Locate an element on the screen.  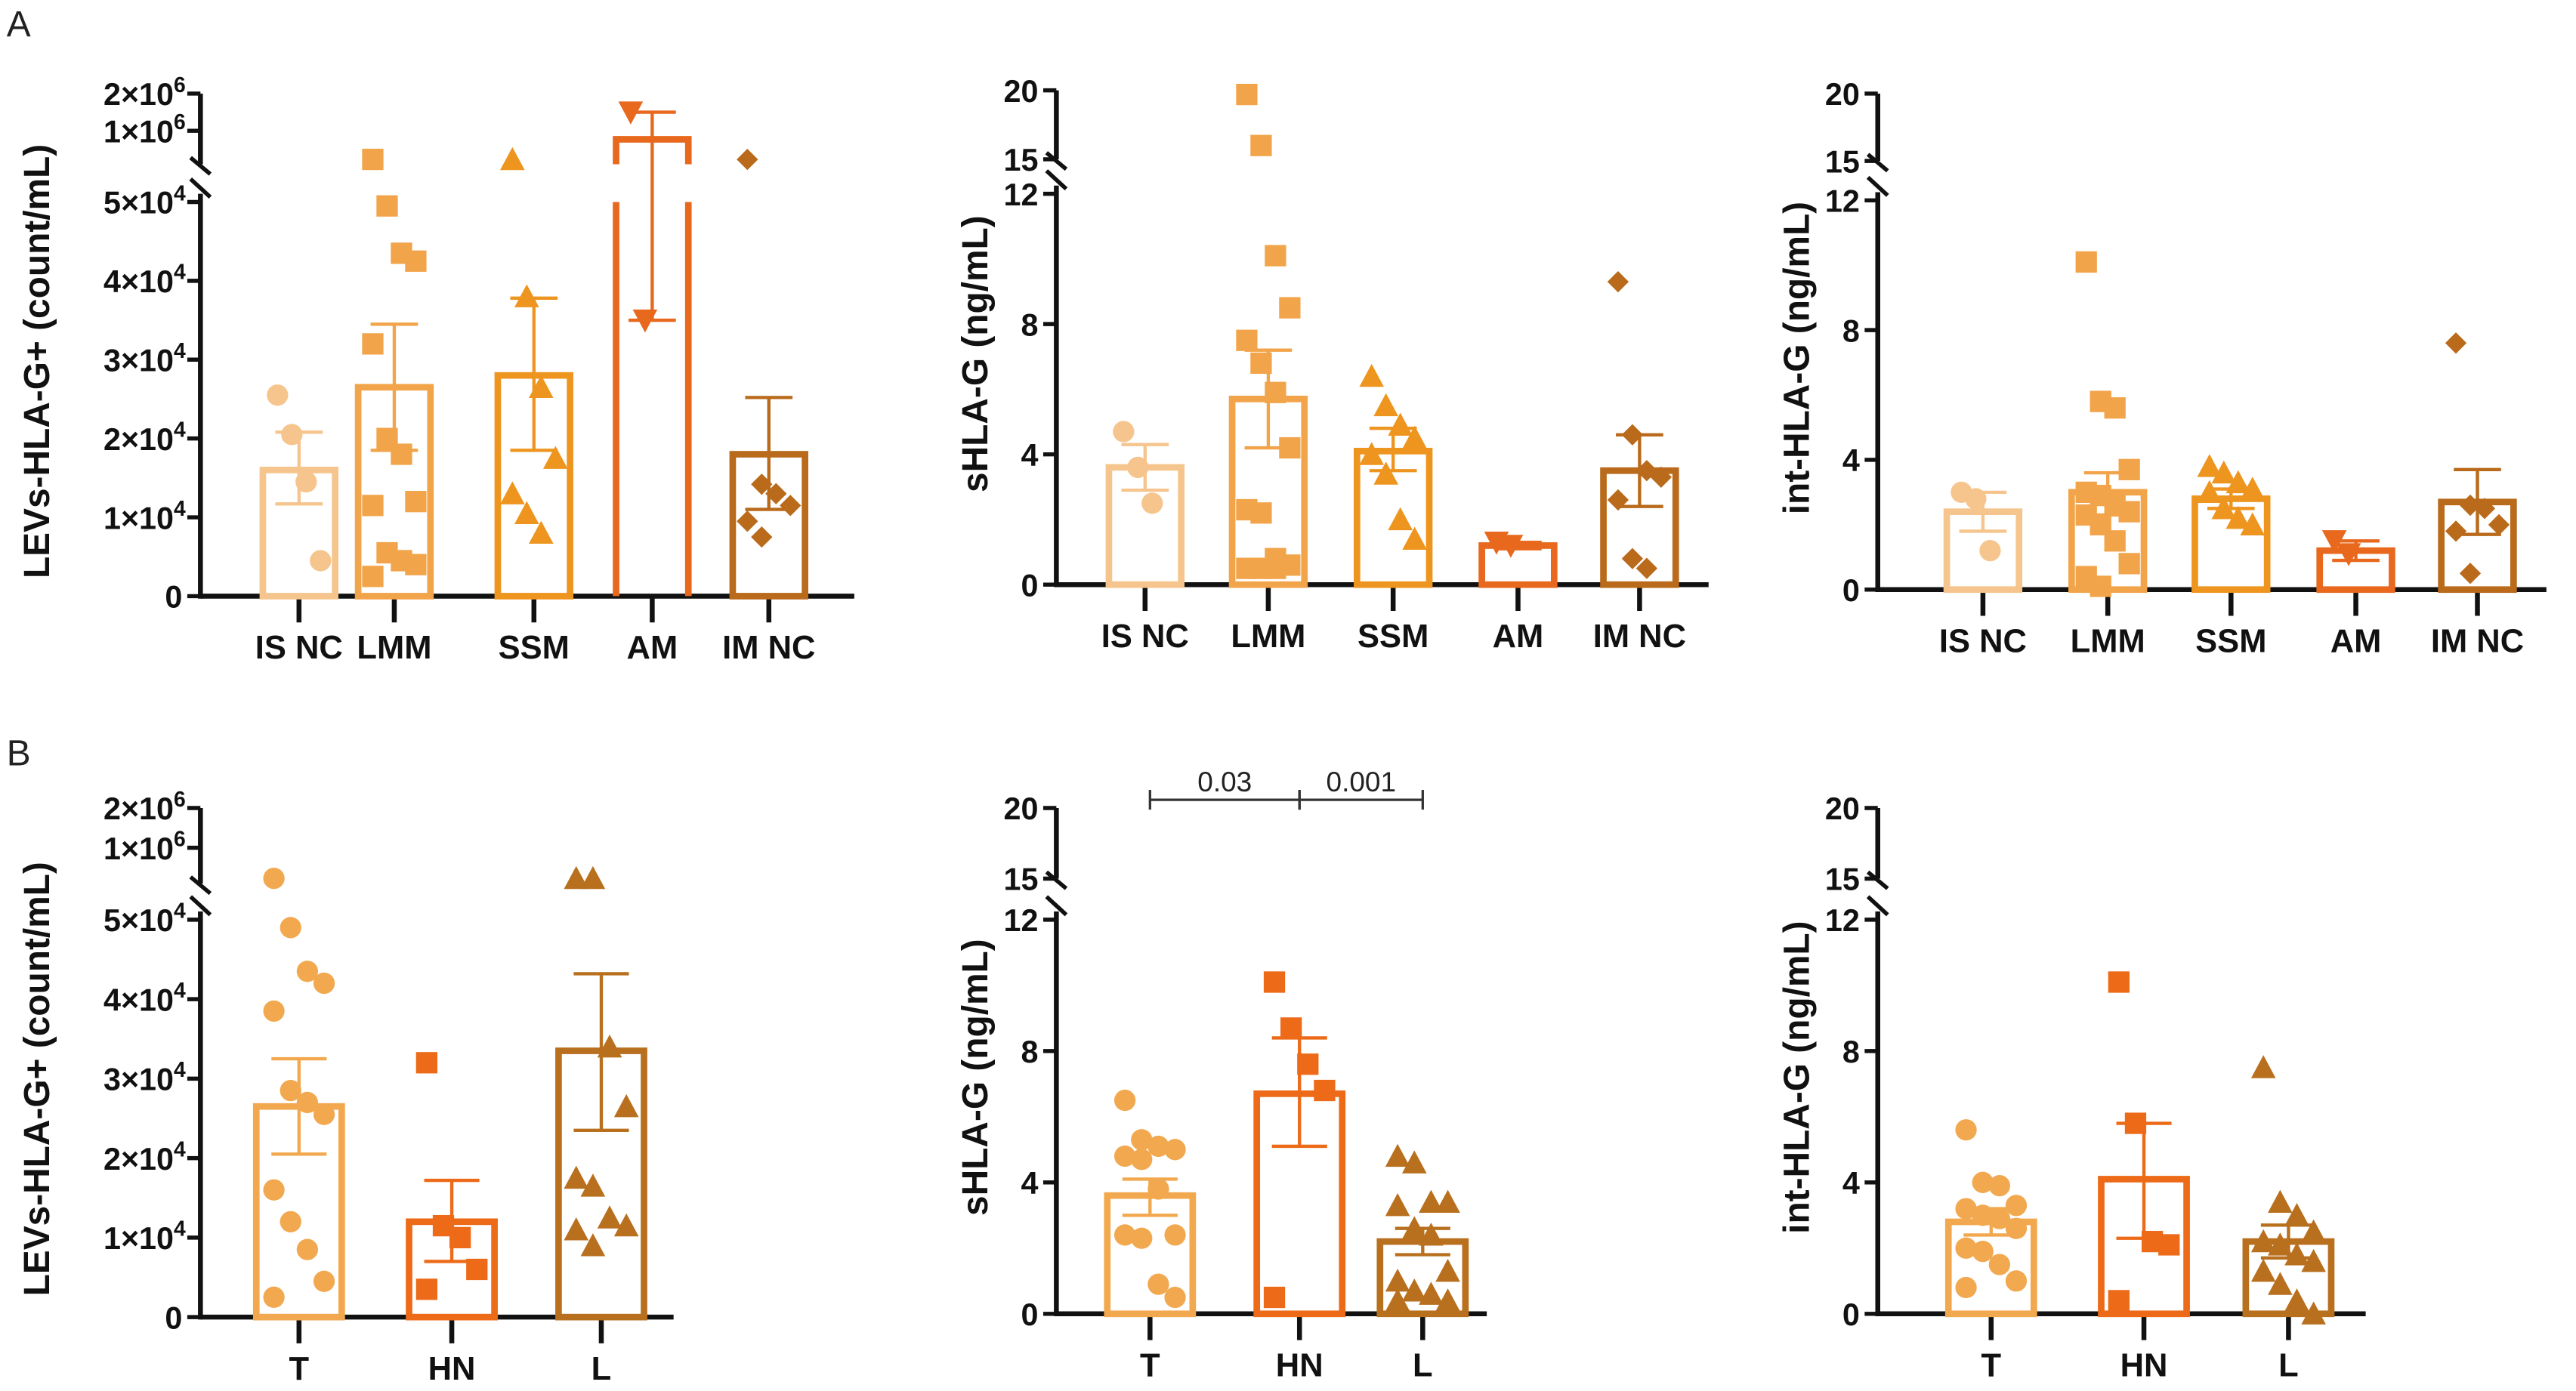
bar-group-is-nc: IS NC is located at coordinates (299, 525).